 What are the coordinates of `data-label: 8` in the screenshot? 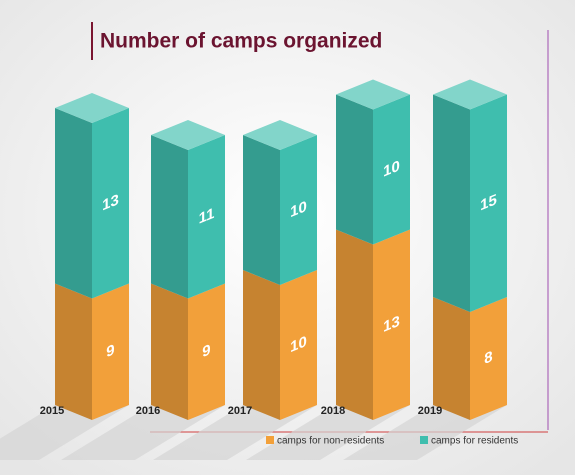 It's located at (488, 358).